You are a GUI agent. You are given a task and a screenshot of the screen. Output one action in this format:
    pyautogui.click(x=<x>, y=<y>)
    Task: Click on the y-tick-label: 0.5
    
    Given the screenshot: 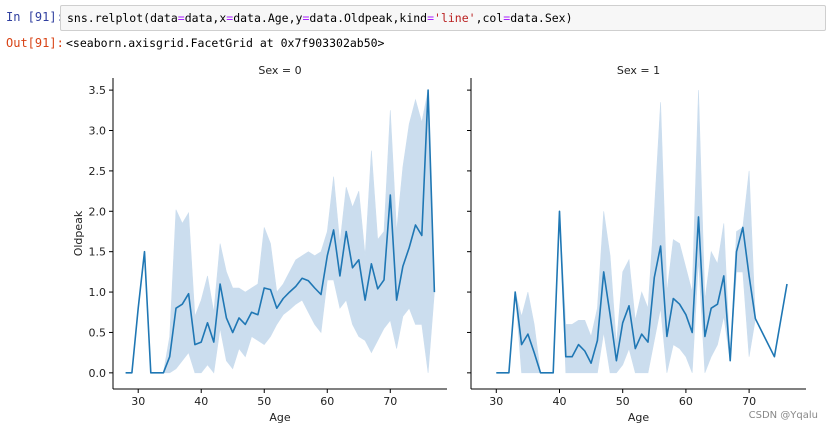 What is the action you would take?
    pyautogui.click(x=98, y=332)
    